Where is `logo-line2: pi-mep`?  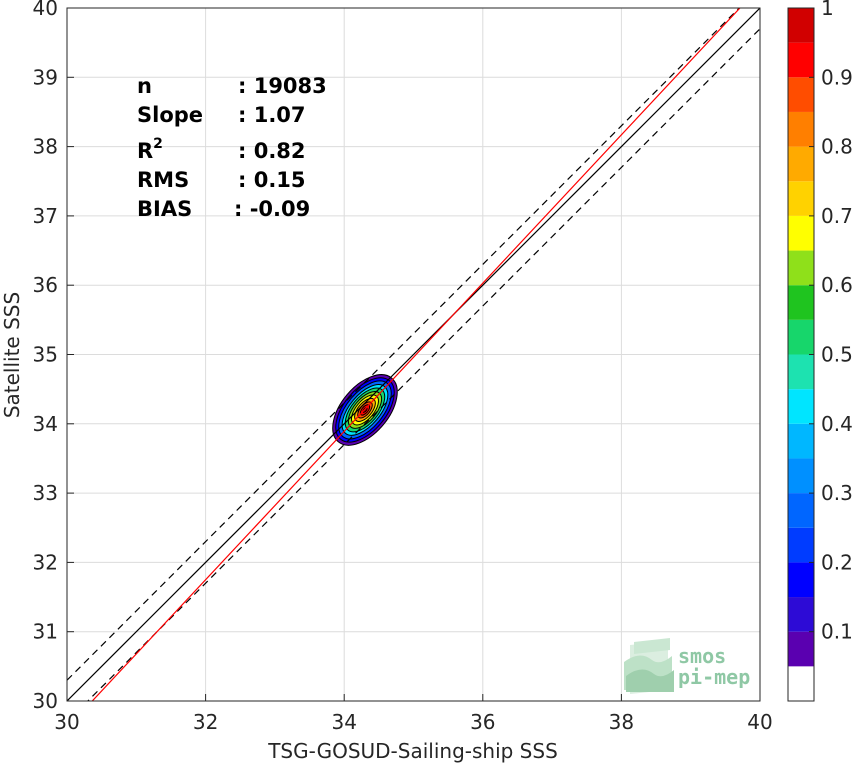 logo-line2: pi-mep is located at coordinates (714, 677).